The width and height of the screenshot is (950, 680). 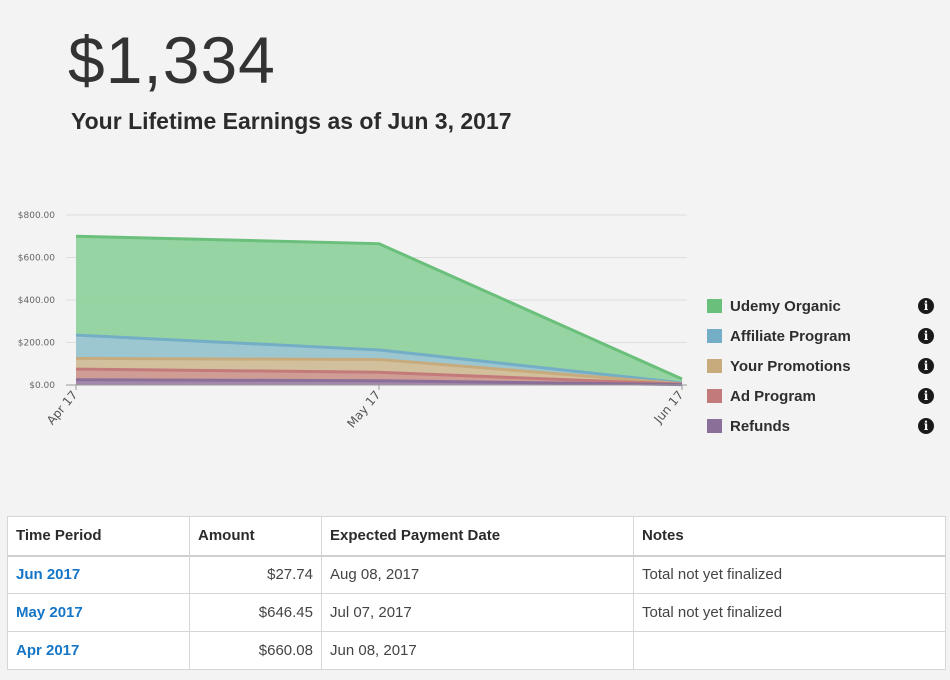 I want to click on y-tick-label: $0.00, so click(x=42, y=386).